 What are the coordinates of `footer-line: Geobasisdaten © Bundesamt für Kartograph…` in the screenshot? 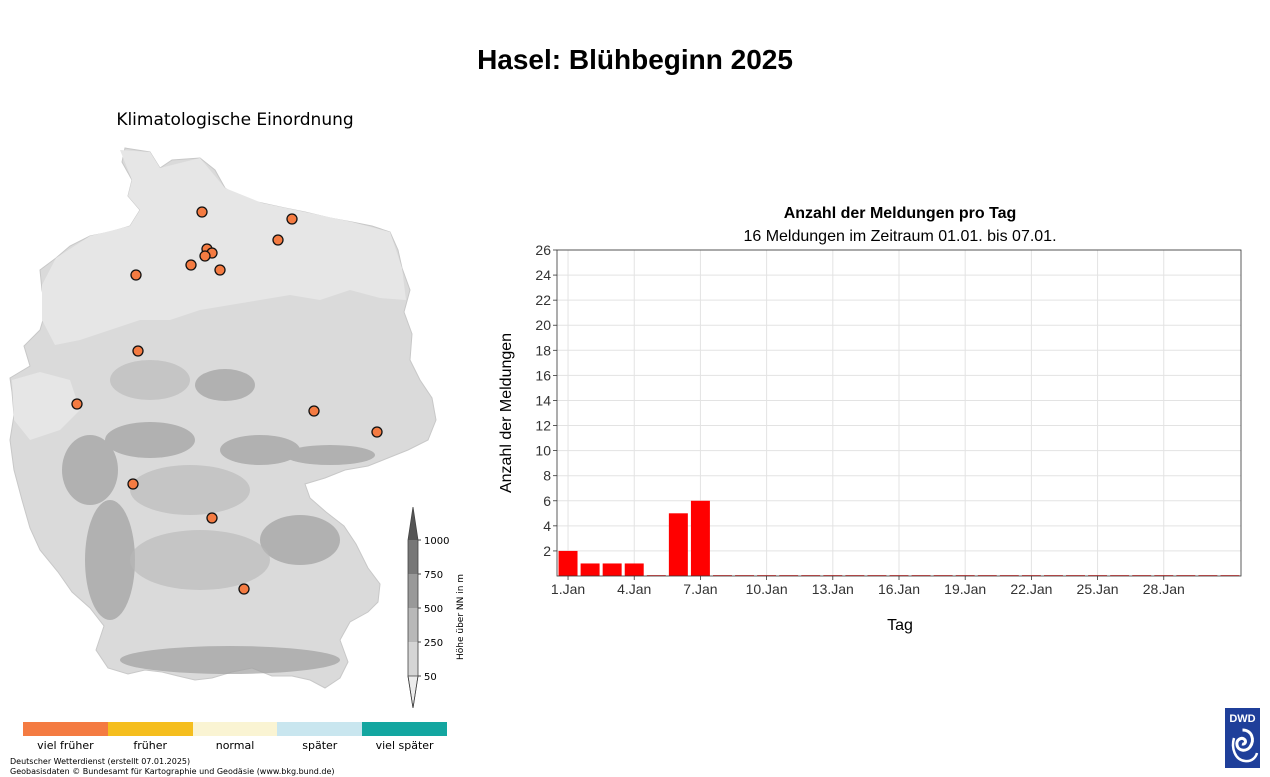 It's located at (172, 771).